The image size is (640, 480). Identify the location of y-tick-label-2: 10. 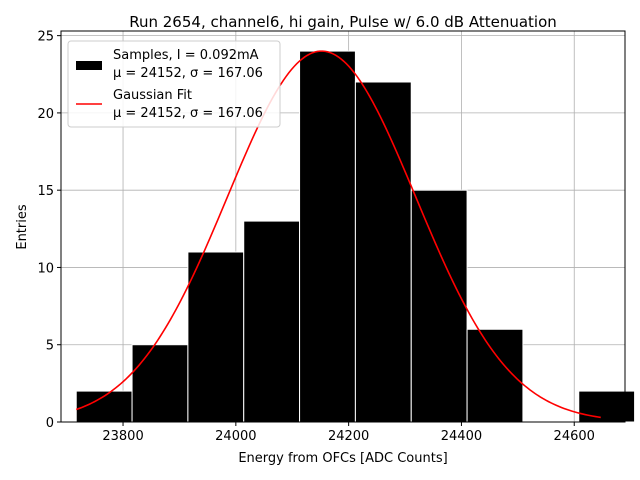
(45, 268).